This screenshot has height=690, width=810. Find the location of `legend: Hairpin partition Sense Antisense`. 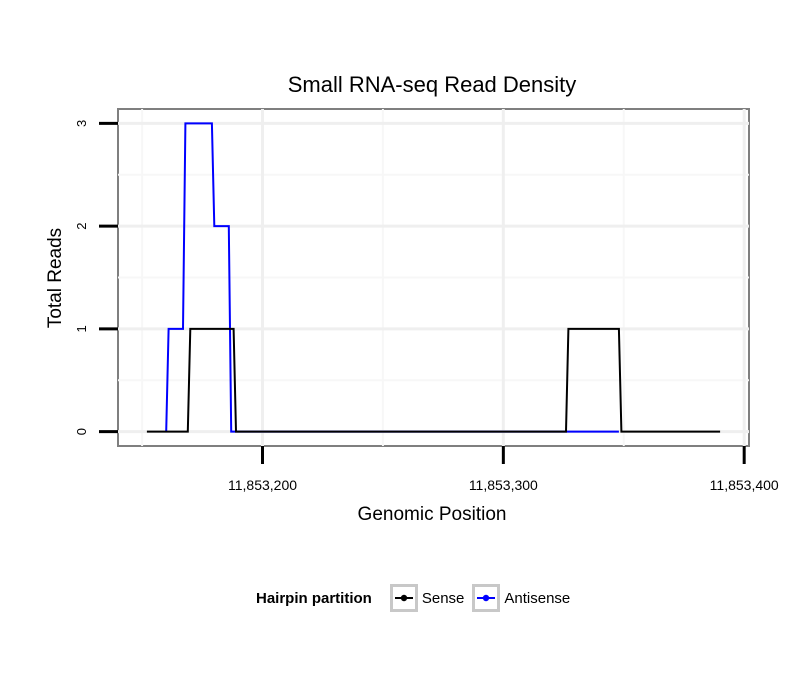

legend: Hairpin partition Sense Antisense is located at coordinates (417, 598).